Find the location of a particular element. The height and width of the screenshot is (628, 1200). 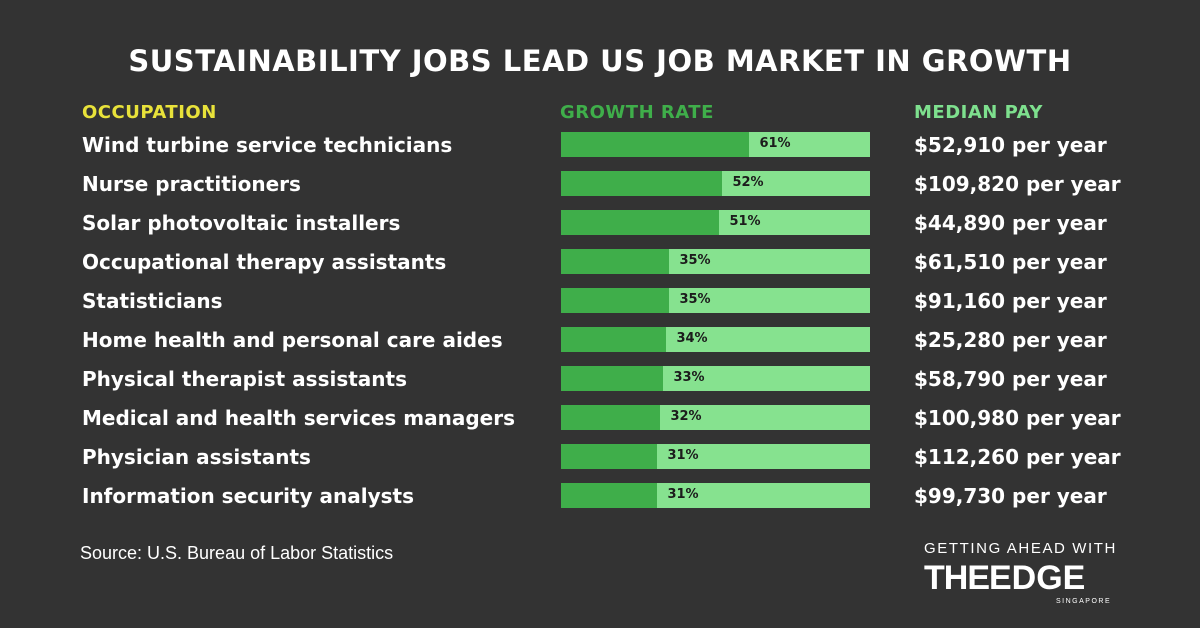

brand-wordmark: THEEDGE is located at coordinates (1005, 578).